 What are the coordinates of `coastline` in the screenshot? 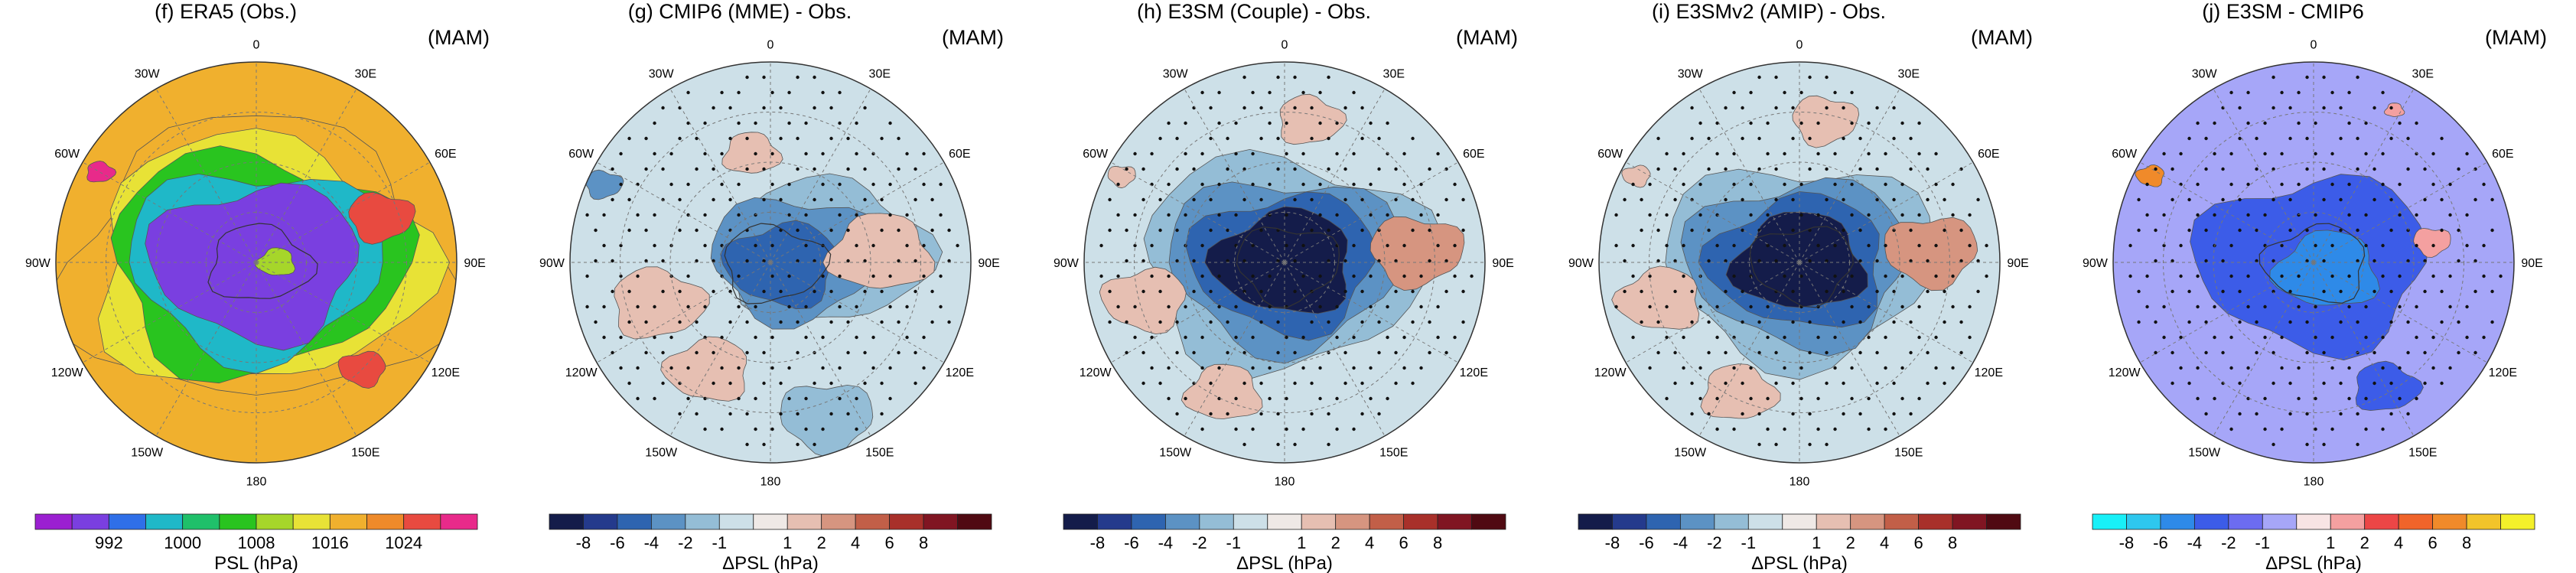 It's located at (1802, 267).